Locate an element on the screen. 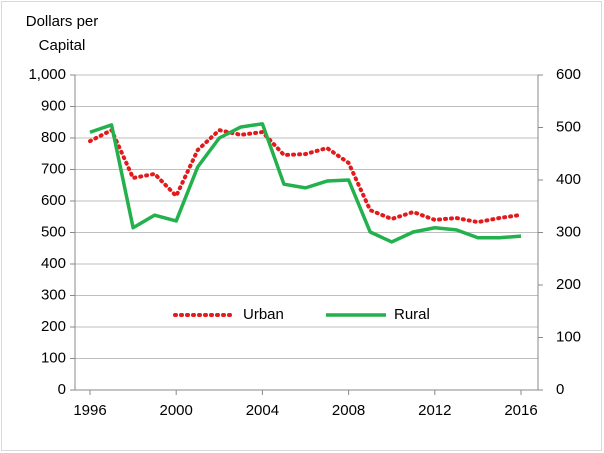  y-tick-label: 600 is located at coordinates (53, 200).